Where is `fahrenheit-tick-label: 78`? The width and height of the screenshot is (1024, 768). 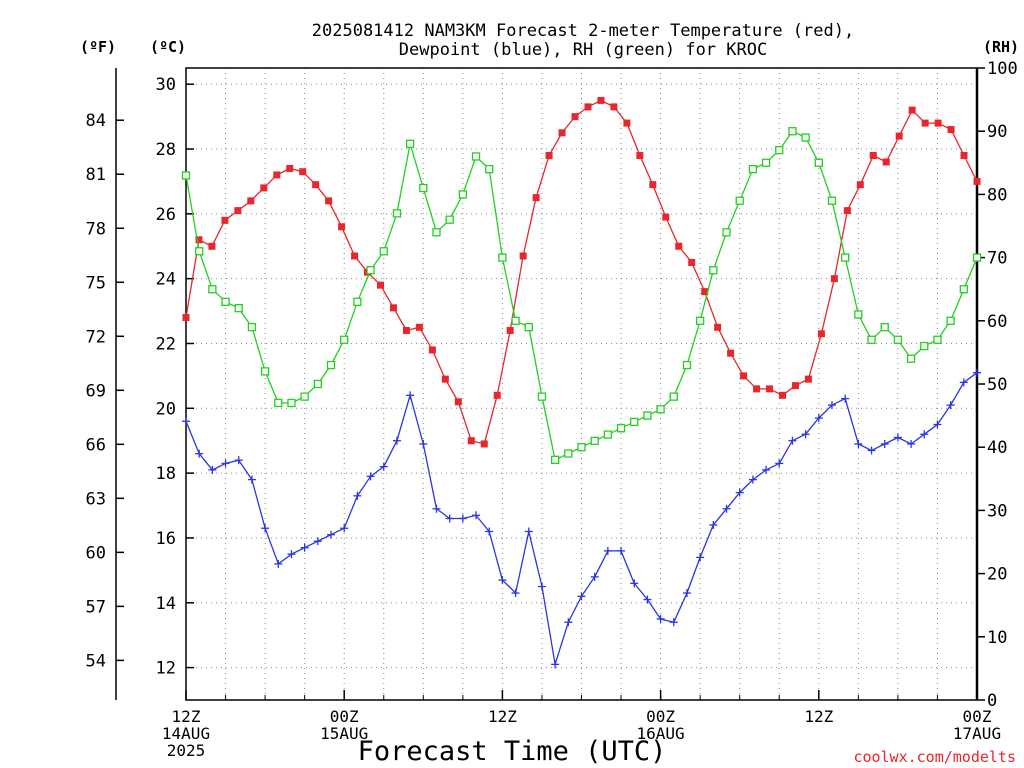 fahrenheit-tick-label: 78 is located at coordinates (96, 229).